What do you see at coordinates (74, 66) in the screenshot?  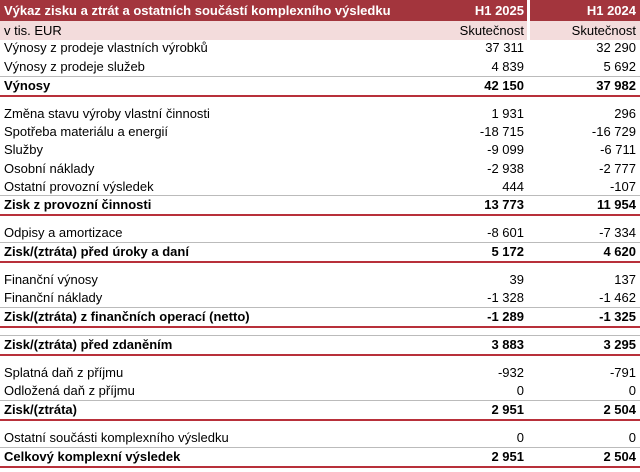 I see `row-label: Výnosy z prodeje služeb` at bounding box center [74, 66].